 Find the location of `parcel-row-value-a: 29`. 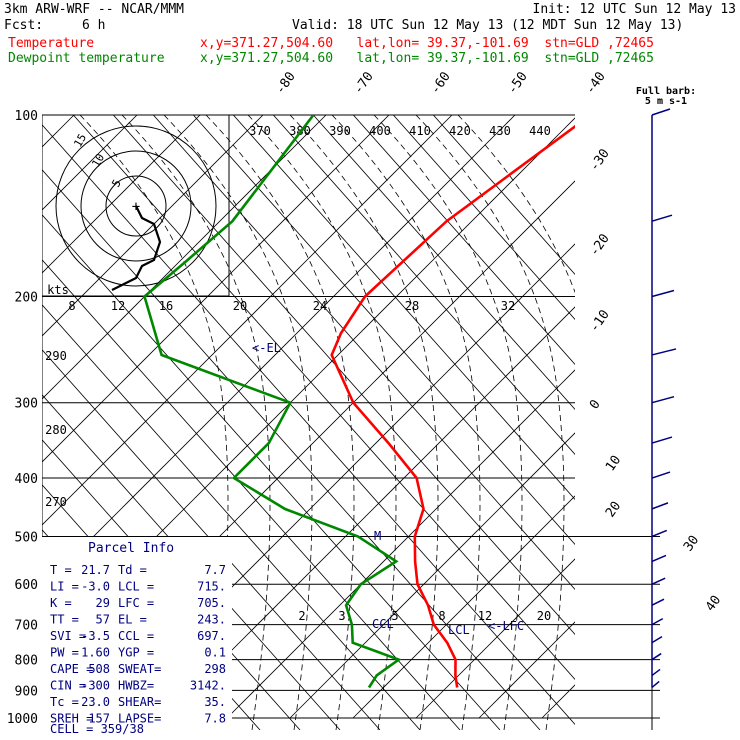

parcel-row-value-a: 29 is located at coordinates (103, 603).